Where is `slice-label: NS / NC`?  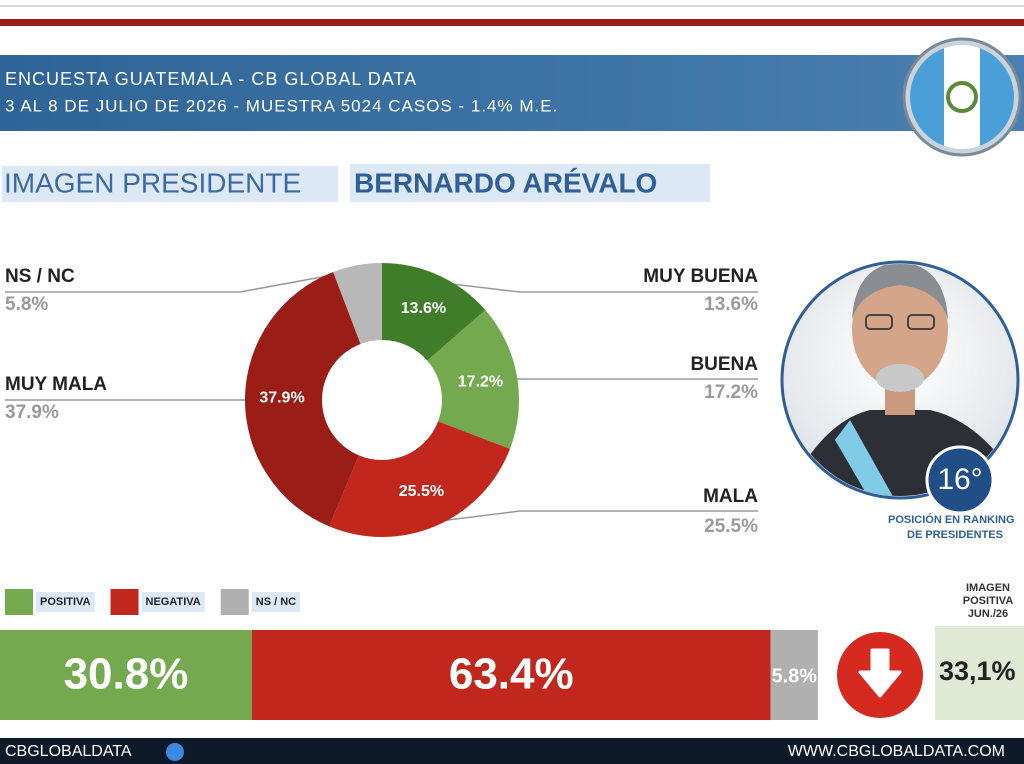
slice-label: NS / NC is located at coordinates (40, 276).